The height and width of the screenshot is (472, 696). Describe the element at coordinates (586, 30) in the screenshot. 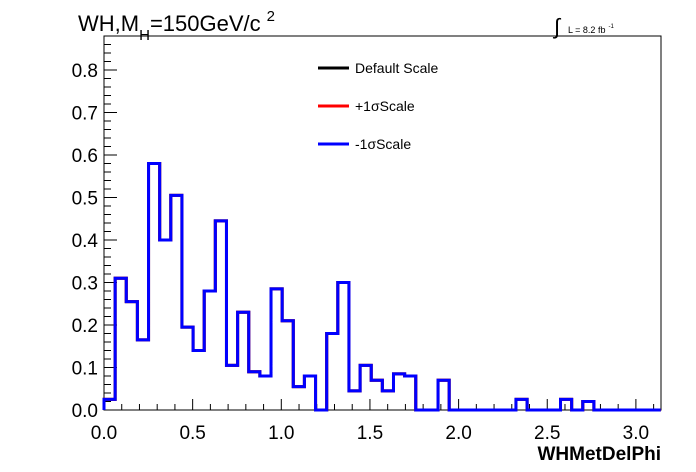

I see `lumi-text: L = 8.2 fb` at that location.